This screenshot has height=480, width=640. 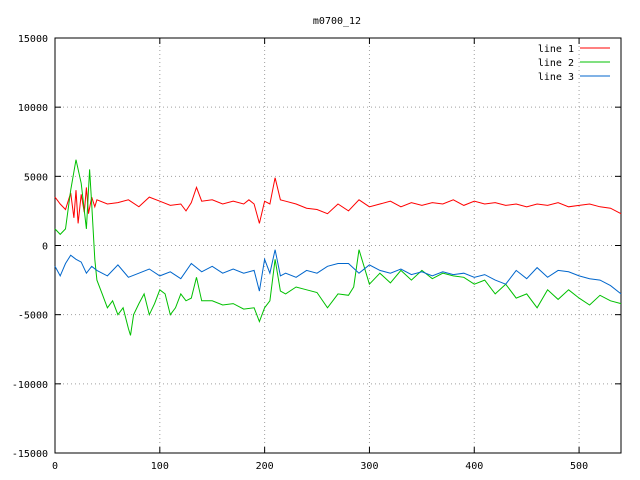 I want to click on y-tick-label: -15000, so click(x=30, y=454).